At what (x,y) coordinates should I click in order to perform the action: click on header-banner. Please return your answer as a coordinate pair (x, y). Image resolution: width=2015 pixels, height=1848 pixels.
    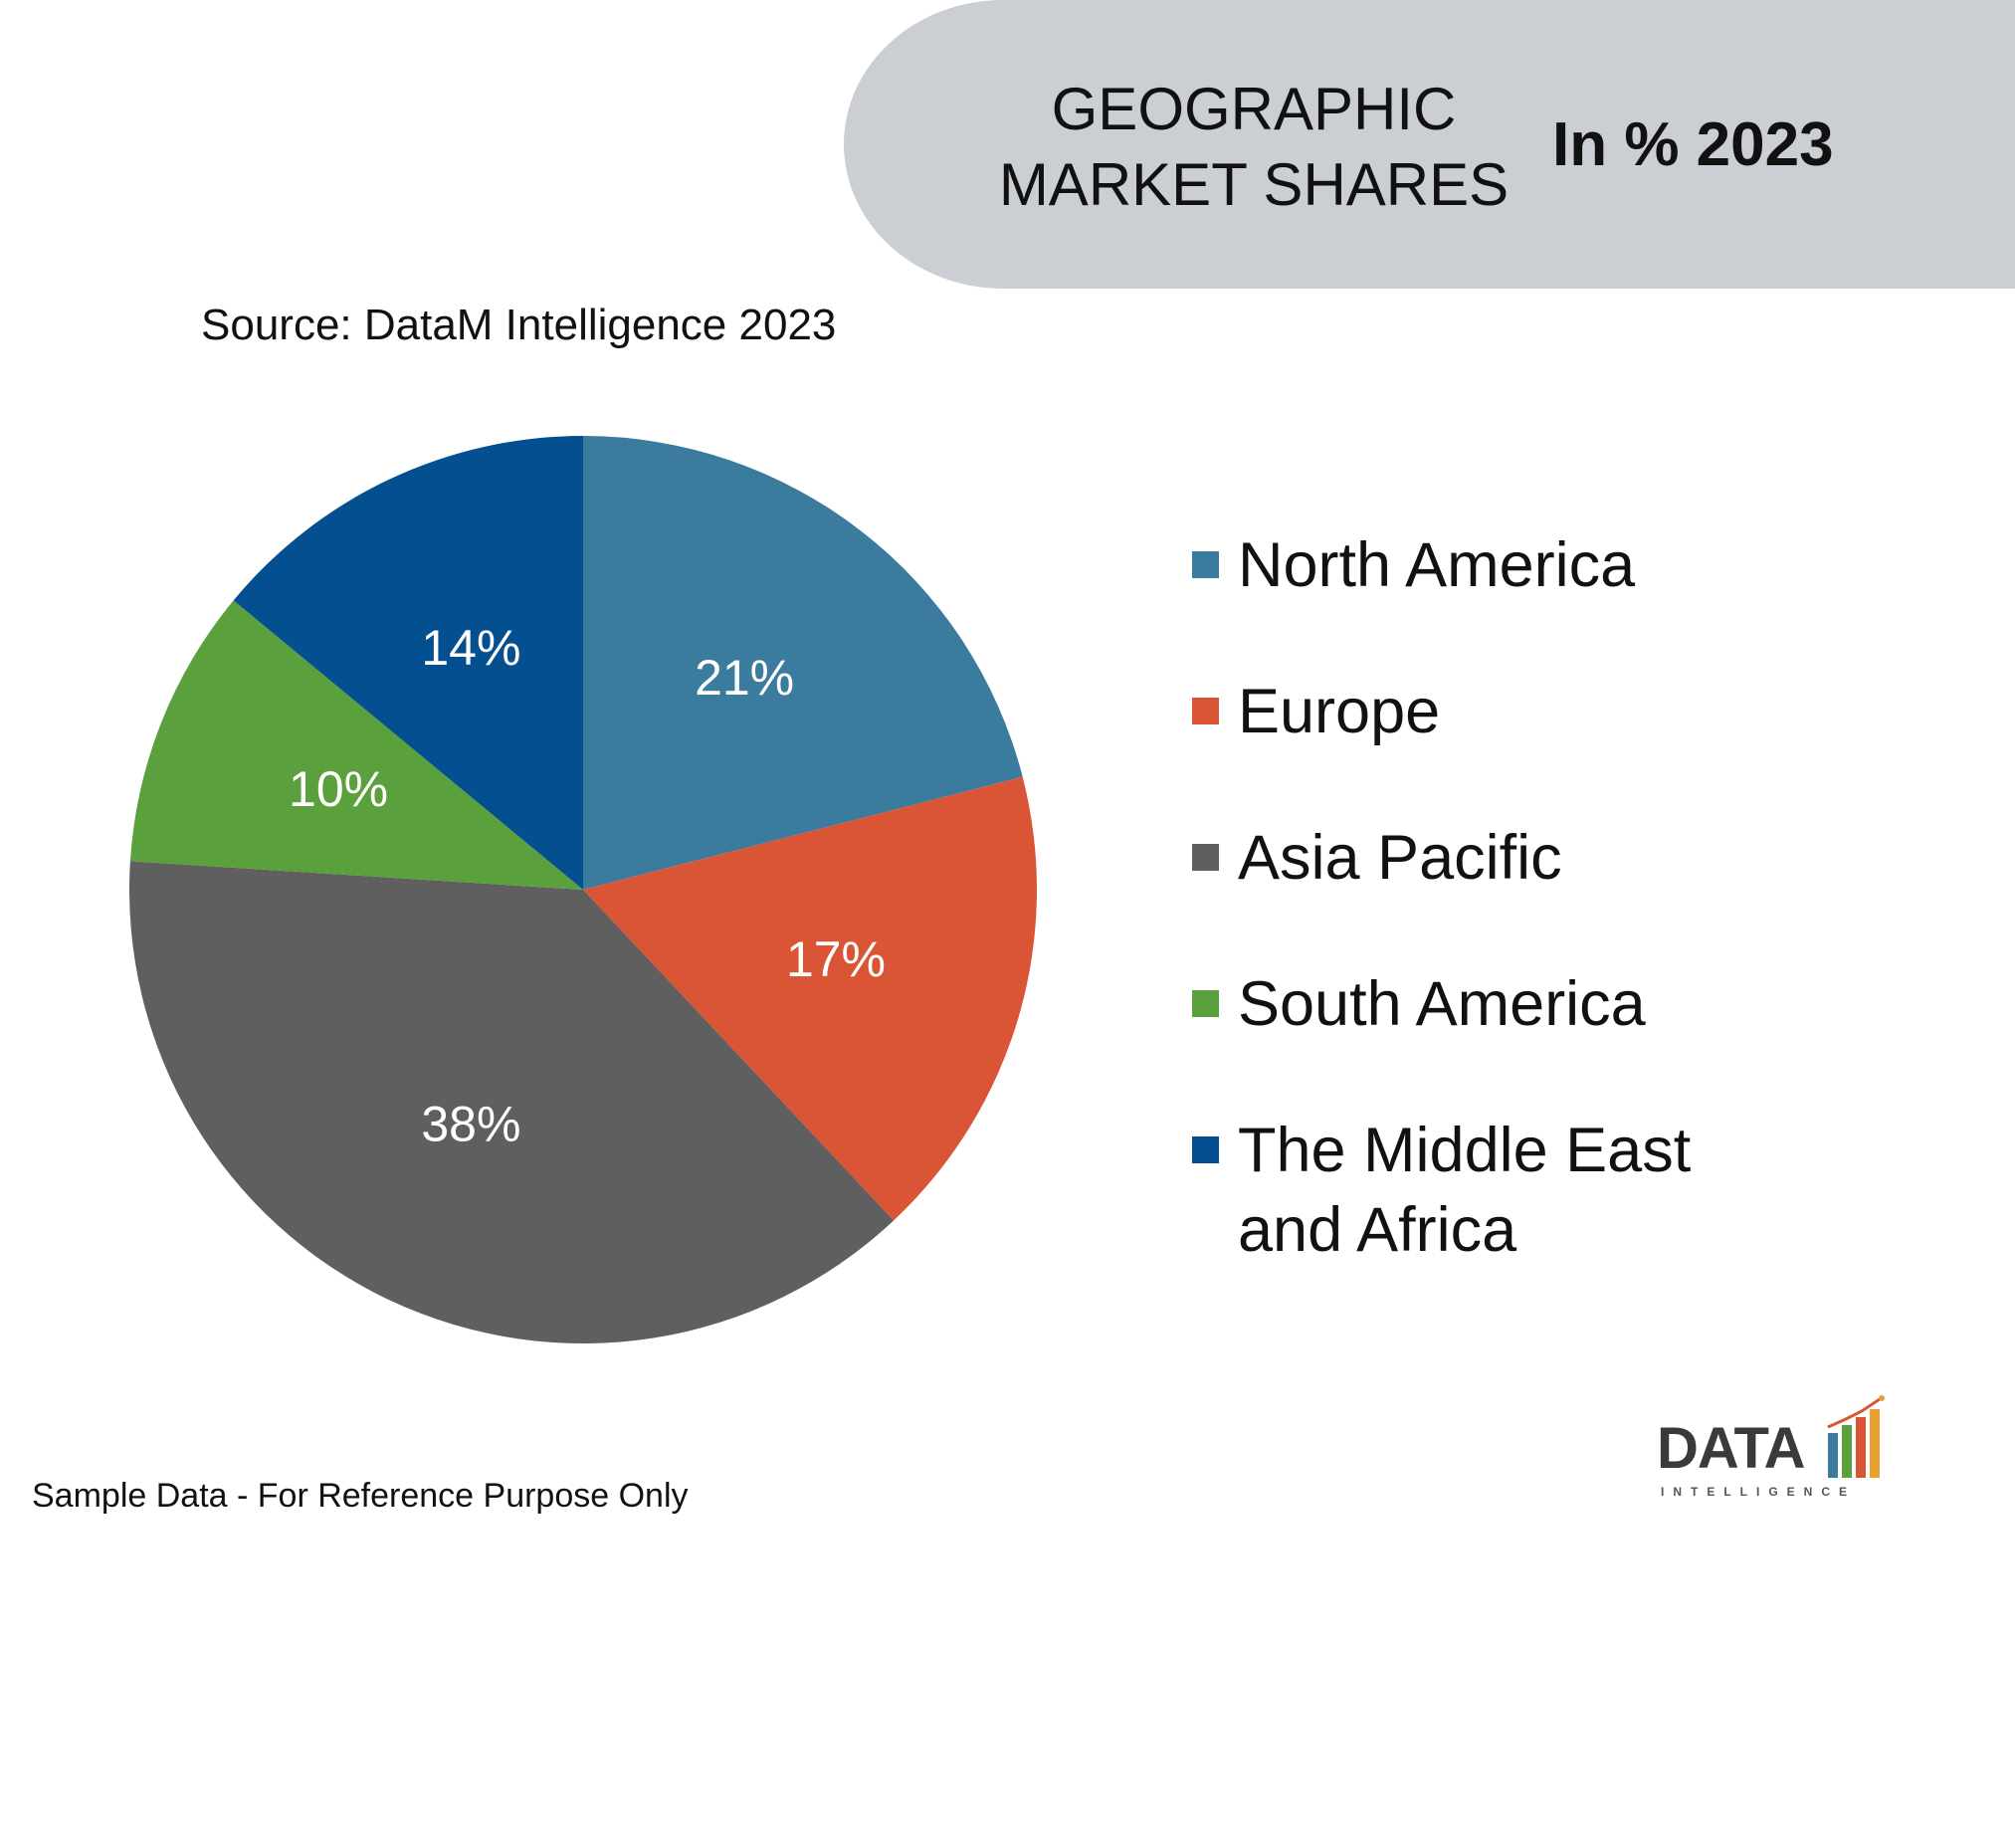
    Looking at the image, I should click on (1429, 144).